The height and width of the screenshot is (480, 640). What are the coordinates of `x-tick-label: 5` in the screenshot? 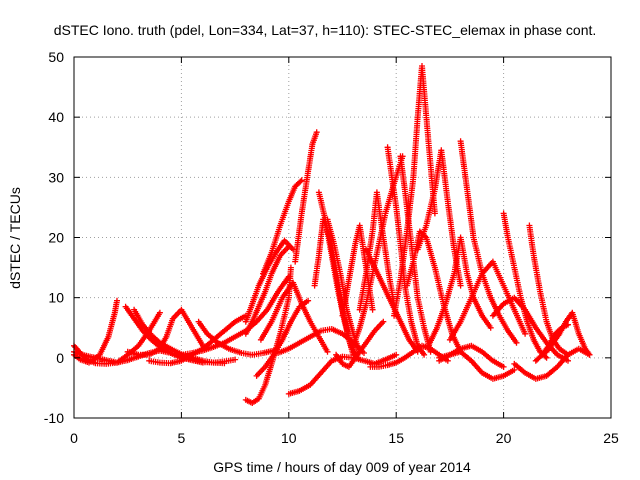 It's located at (182, 438).